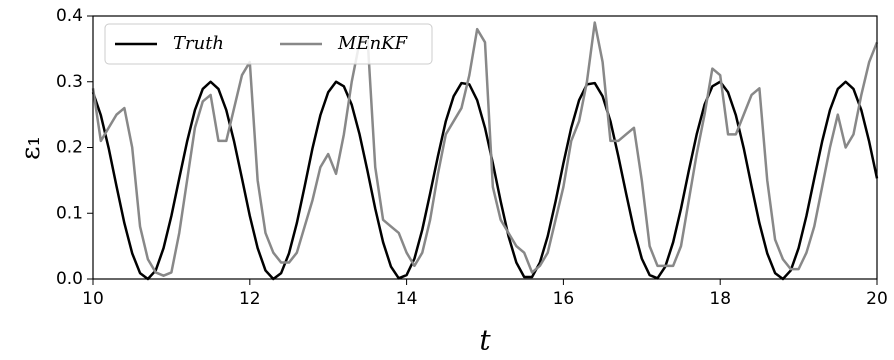 This screenshot has width=894, height=360. What do you see at coordinates (31, 148) in the screenshot?
I see `y-axis-label: ε₁` at bounding box center [31, 148].